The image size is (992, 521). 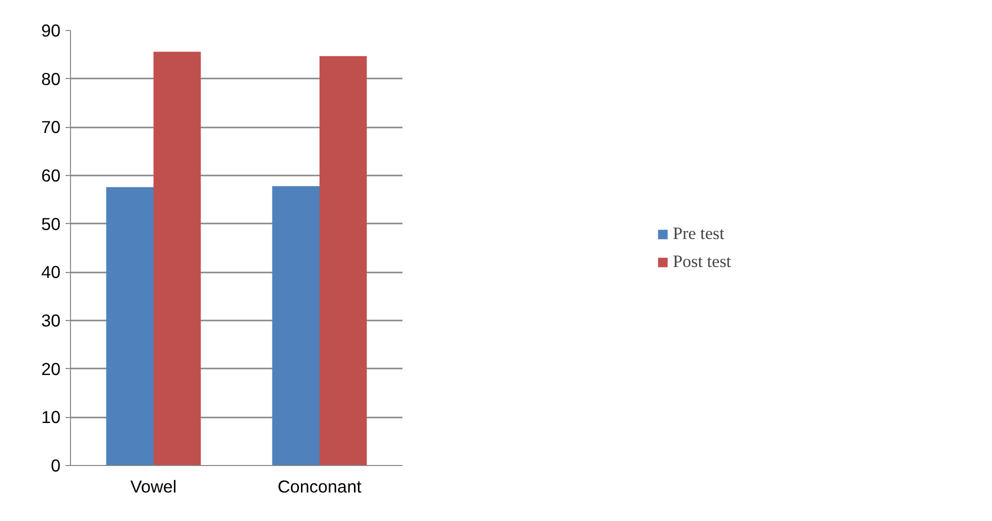 What do you see at coordinates (55, 466) in the screenshot?
I see `y-tick-label: 0` at bounding box center [55, 466].